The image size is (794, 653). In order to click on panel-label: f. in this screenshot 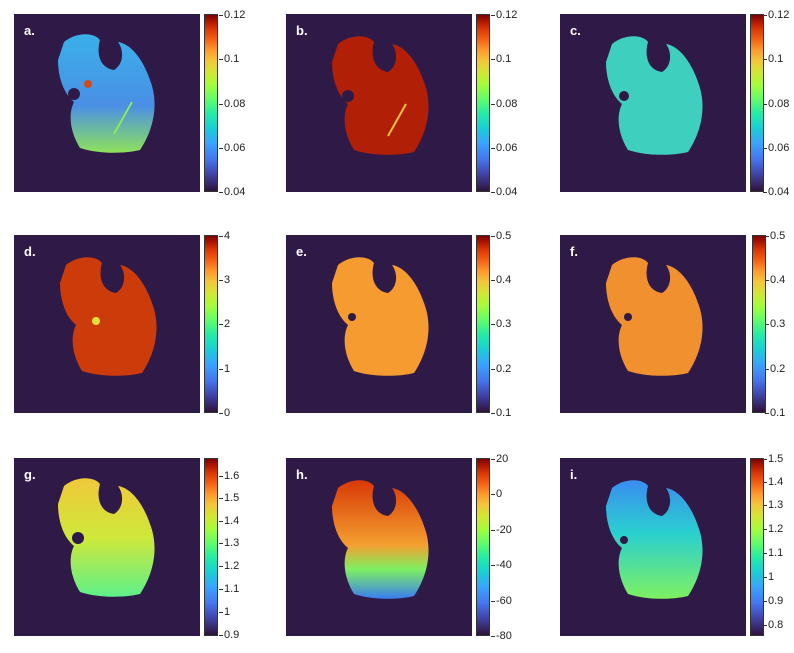, I will do `click(574, 251)`.